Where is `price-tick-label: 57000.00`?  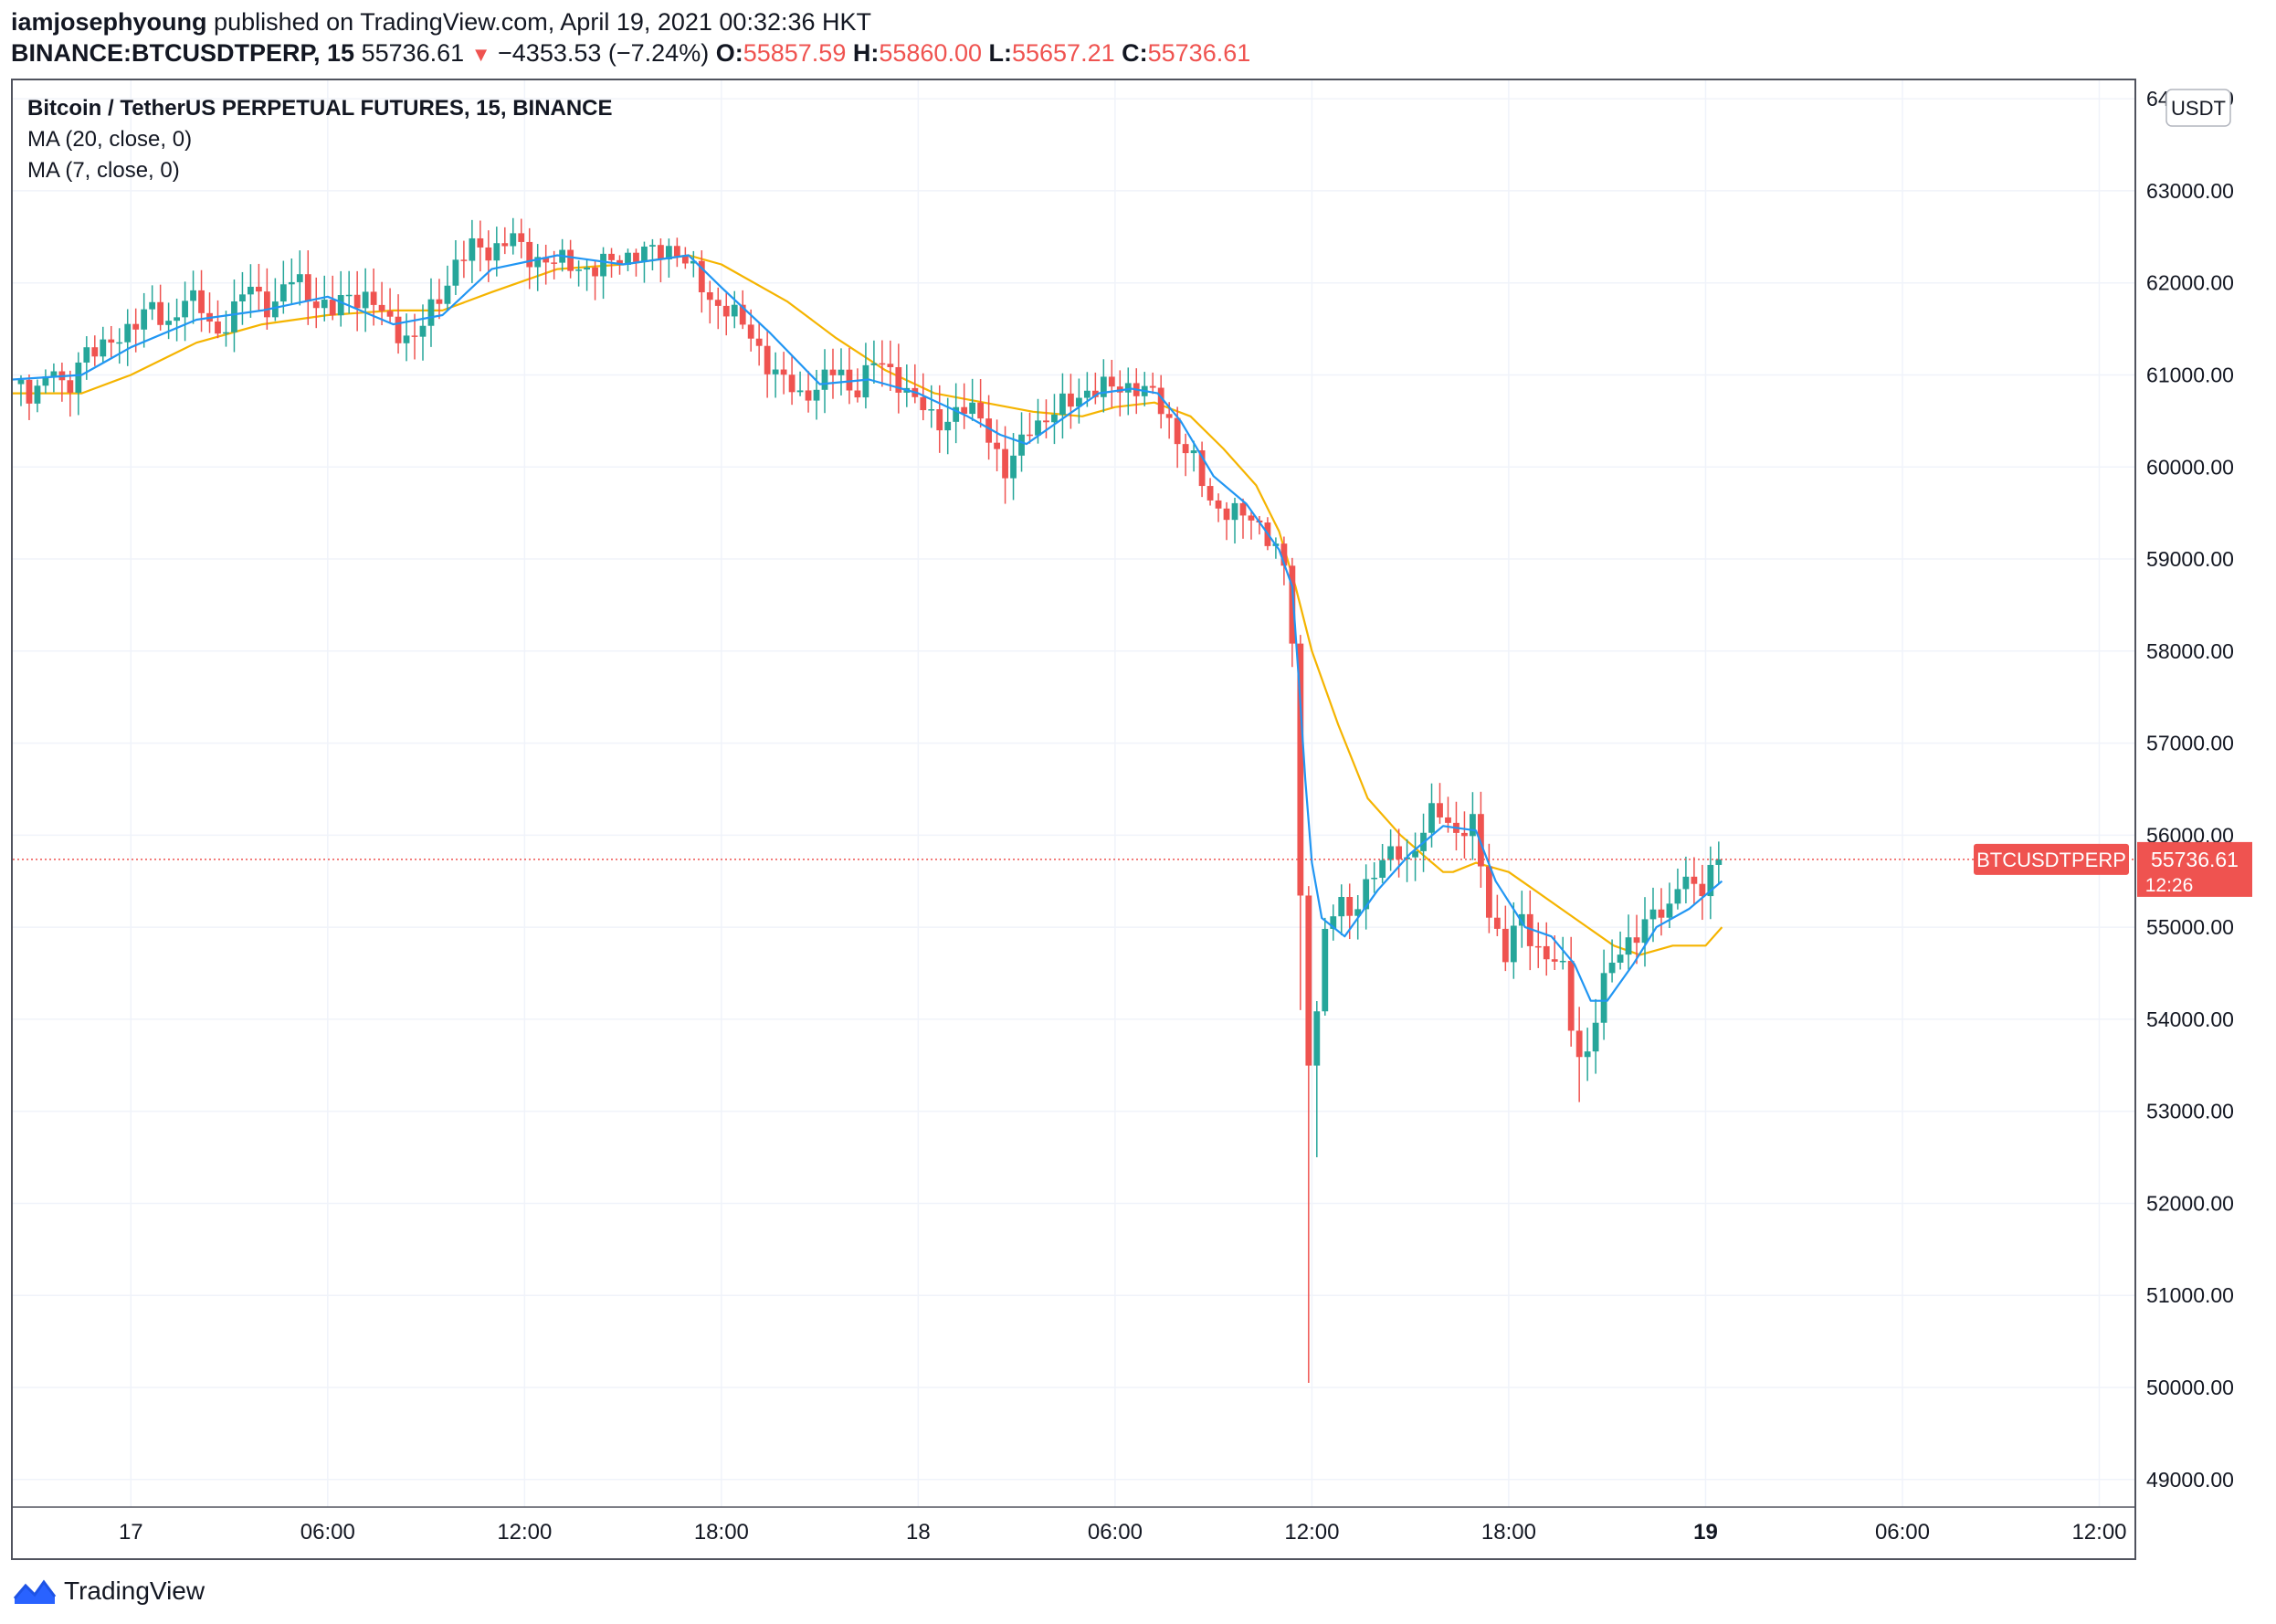 price-tick-label: 57000.00 is located at coordinates (2190, 743).